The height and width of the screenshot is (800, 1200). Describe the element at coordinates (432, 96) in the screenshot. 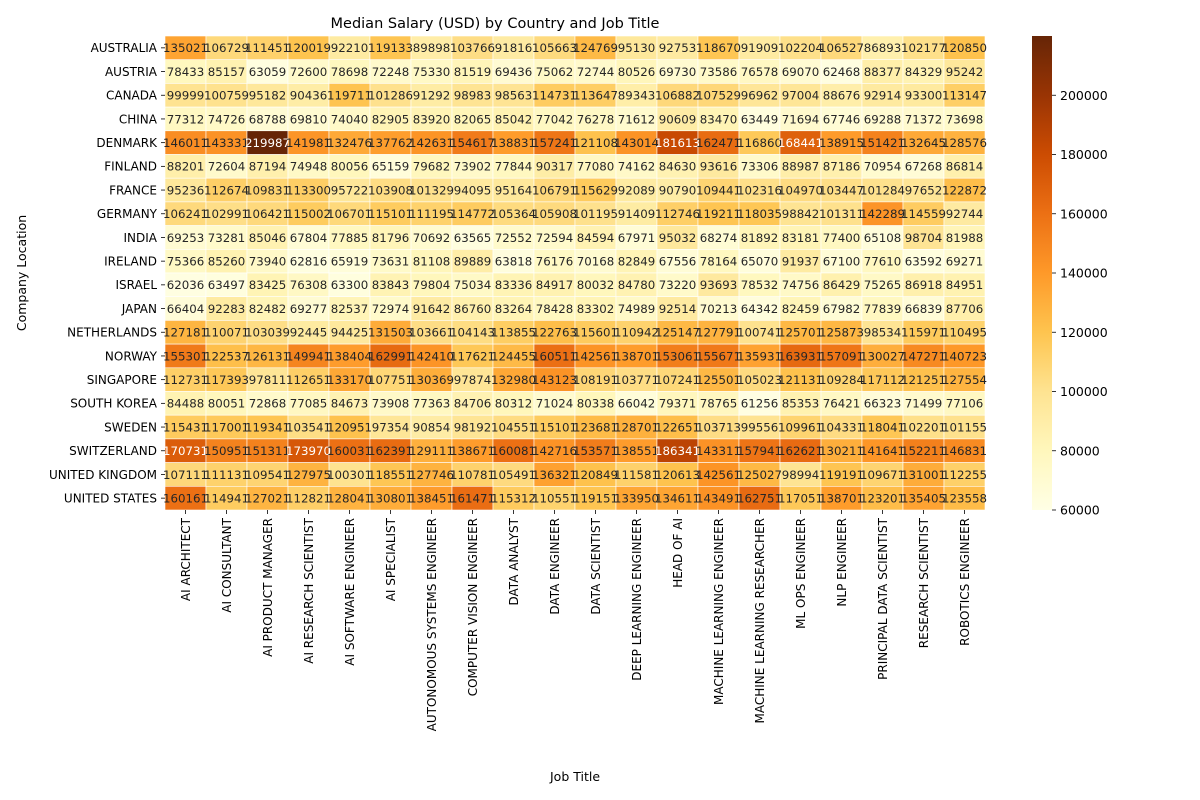

I see `cell-value-label: 91292` at that location.